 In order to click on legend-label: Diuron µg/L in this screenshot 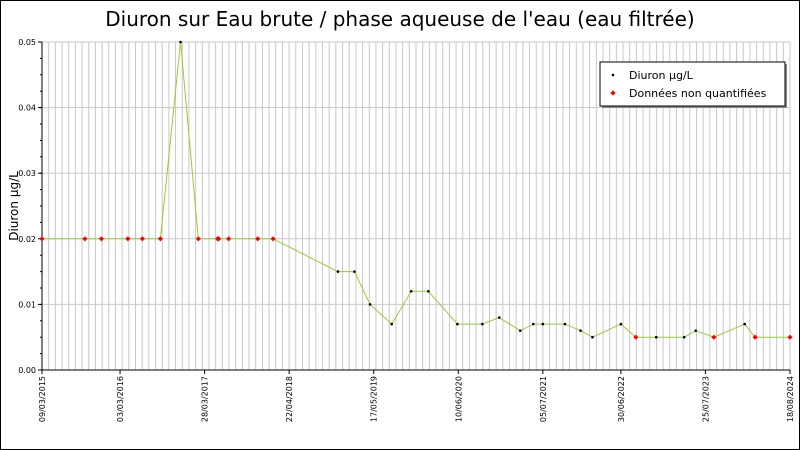, I will do `click(661, 75)`.